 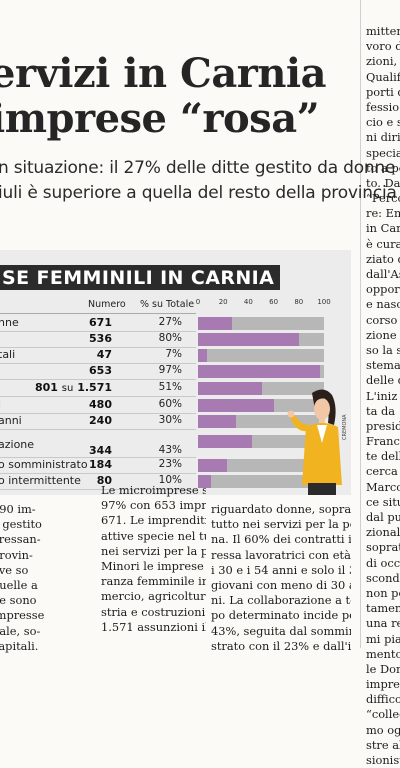 What do you see at coordinates (107, 304) in the screenshot?
I see `header-numero: Numero` at bounding box center [107, 304].